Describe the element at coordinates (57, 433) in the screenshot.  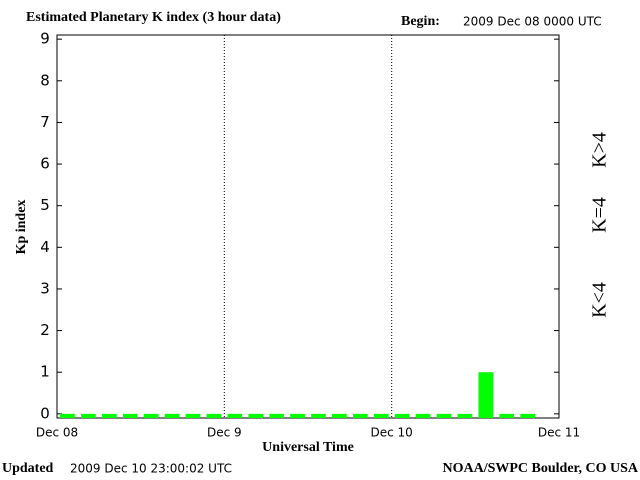
I see `x-tick-label: Dec 08` at that location.